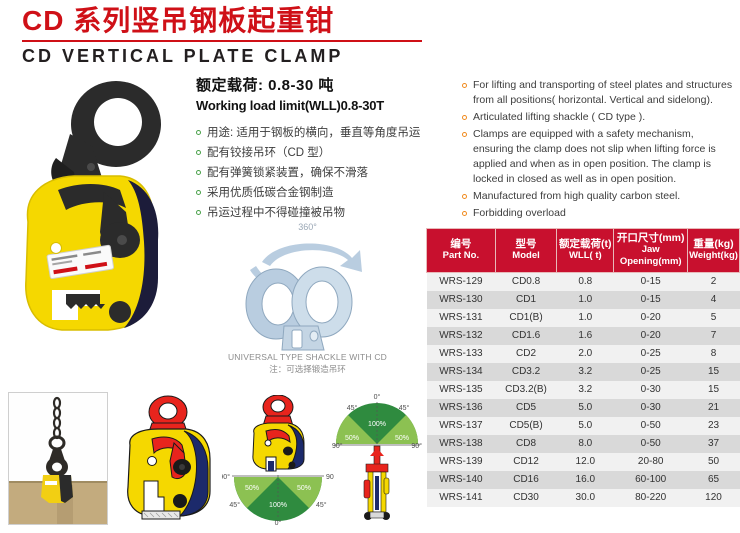 This screenshot has height=533, width=740. I want to click on product-photo-main, so click(103, 222).